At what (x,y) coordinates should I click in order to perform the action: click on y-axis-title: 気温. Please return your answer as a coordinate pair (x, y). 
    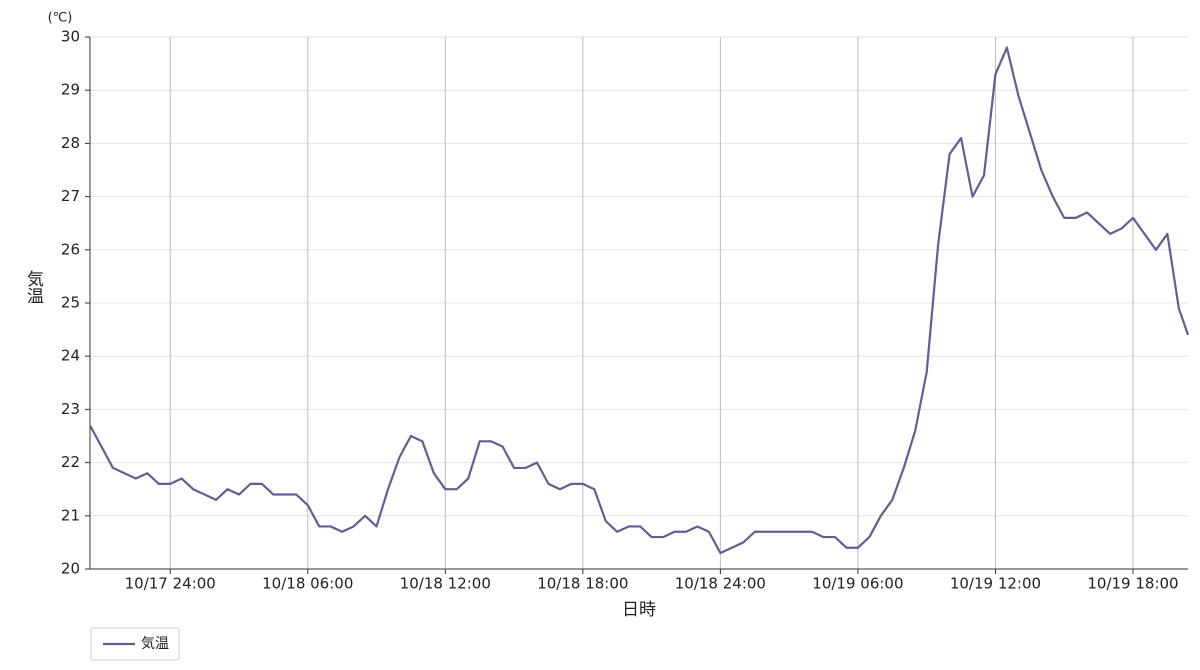
    Looking at the image, I should click on (33, 287).